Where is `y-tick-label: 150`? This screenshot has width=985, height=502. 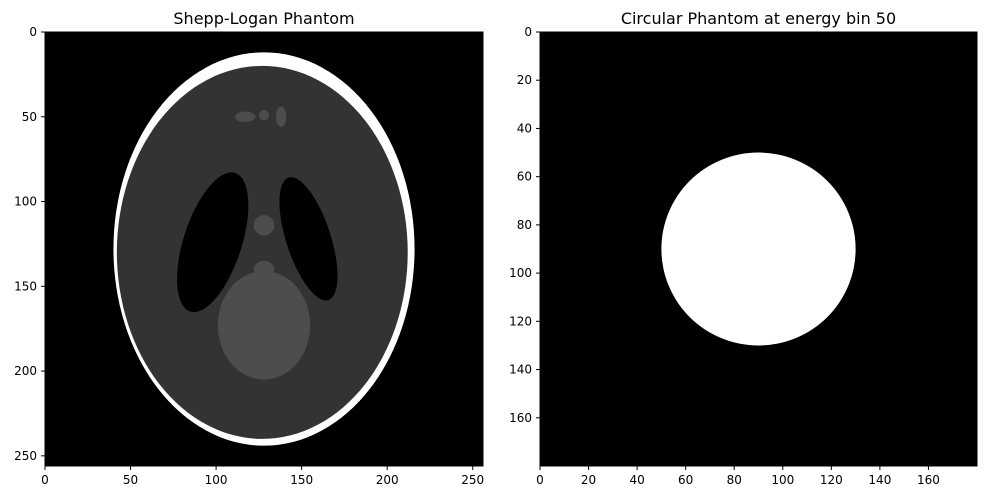
y-tick-label: 150 is located at coordinates (25, 286).